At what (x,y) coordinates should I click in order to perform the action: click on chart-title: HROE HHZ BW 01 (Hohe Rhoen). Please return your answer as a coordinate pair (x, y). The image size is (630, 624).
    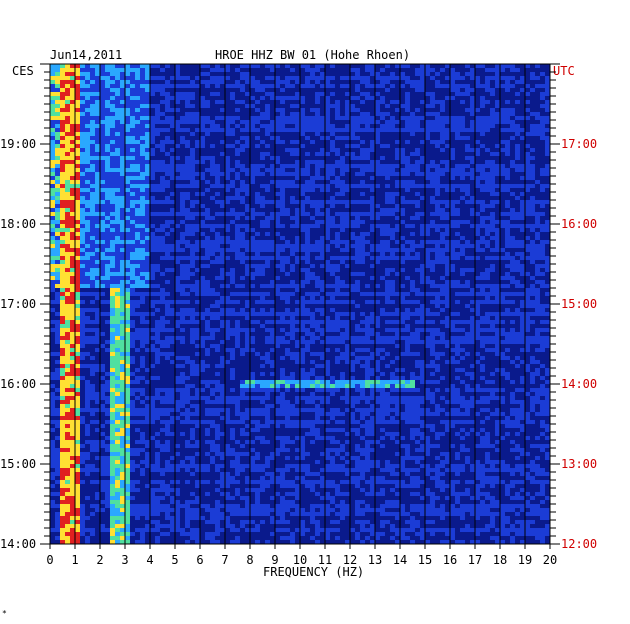
    Looking at the image, I should click on (312, 55).